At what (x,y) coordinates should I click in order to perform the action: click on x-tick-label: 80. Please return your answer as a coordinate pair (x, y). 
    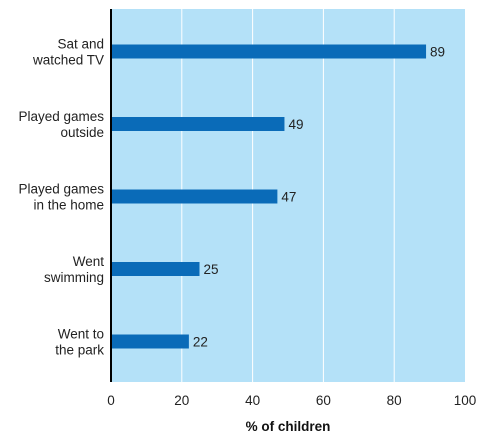
    Looking at the image, I should click on (394, 400).